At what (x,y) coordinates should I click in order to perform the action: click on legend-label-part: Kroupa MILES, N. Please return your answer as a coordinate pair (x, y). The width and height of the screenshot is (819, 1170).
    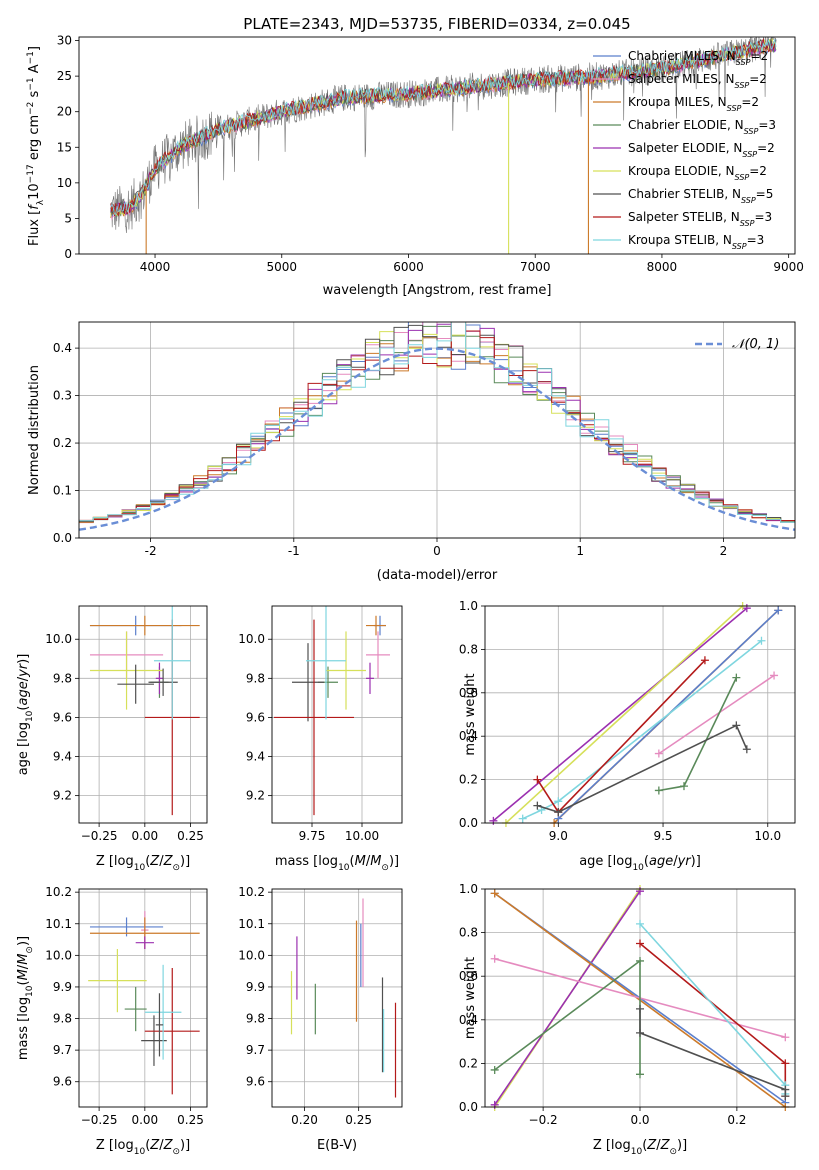
    Looking at the image, I should click on (677, 102).